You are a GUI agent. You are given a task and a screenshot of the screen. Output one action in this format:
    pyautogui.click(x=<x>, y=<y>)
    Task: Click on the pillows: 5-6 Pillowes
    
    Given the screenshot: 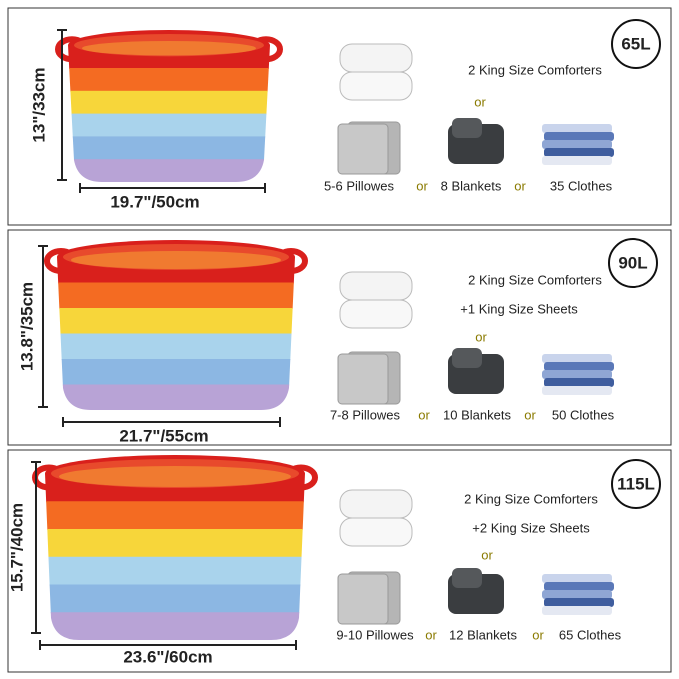 What is the action you would take?
    pyautogui.click(x=359, y=185)
    